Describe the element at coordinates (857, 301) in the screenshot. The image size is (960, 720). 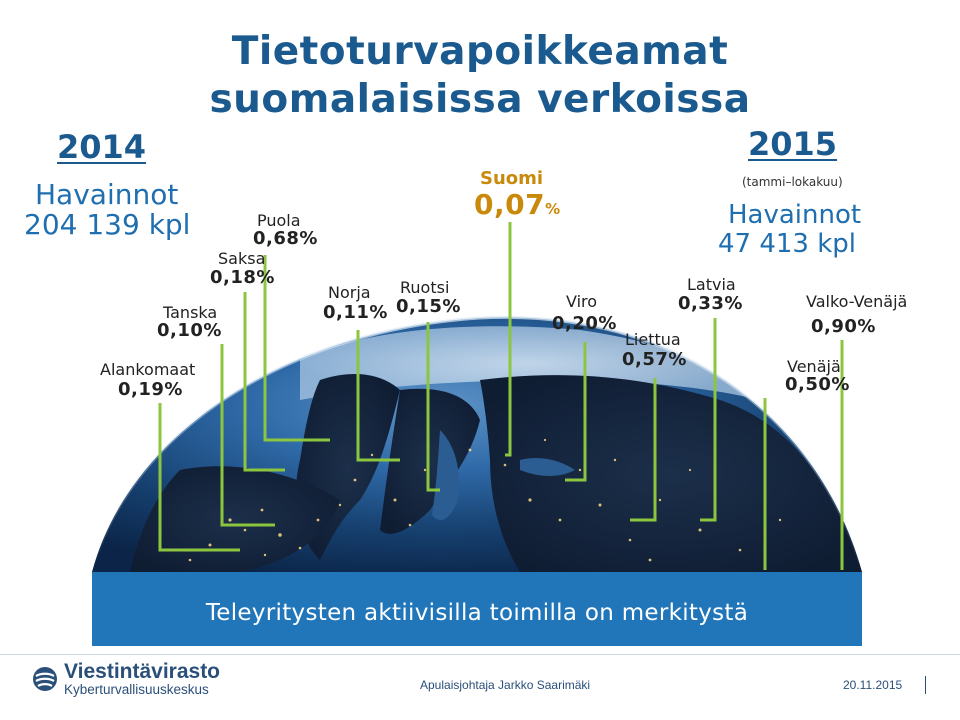
I see `country-valko-venaja-name: Valko-Venäjä` at that location.